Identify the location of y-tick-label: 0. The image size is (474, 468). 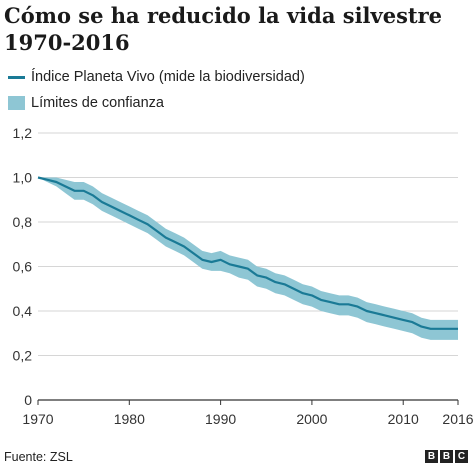
(28, 400).